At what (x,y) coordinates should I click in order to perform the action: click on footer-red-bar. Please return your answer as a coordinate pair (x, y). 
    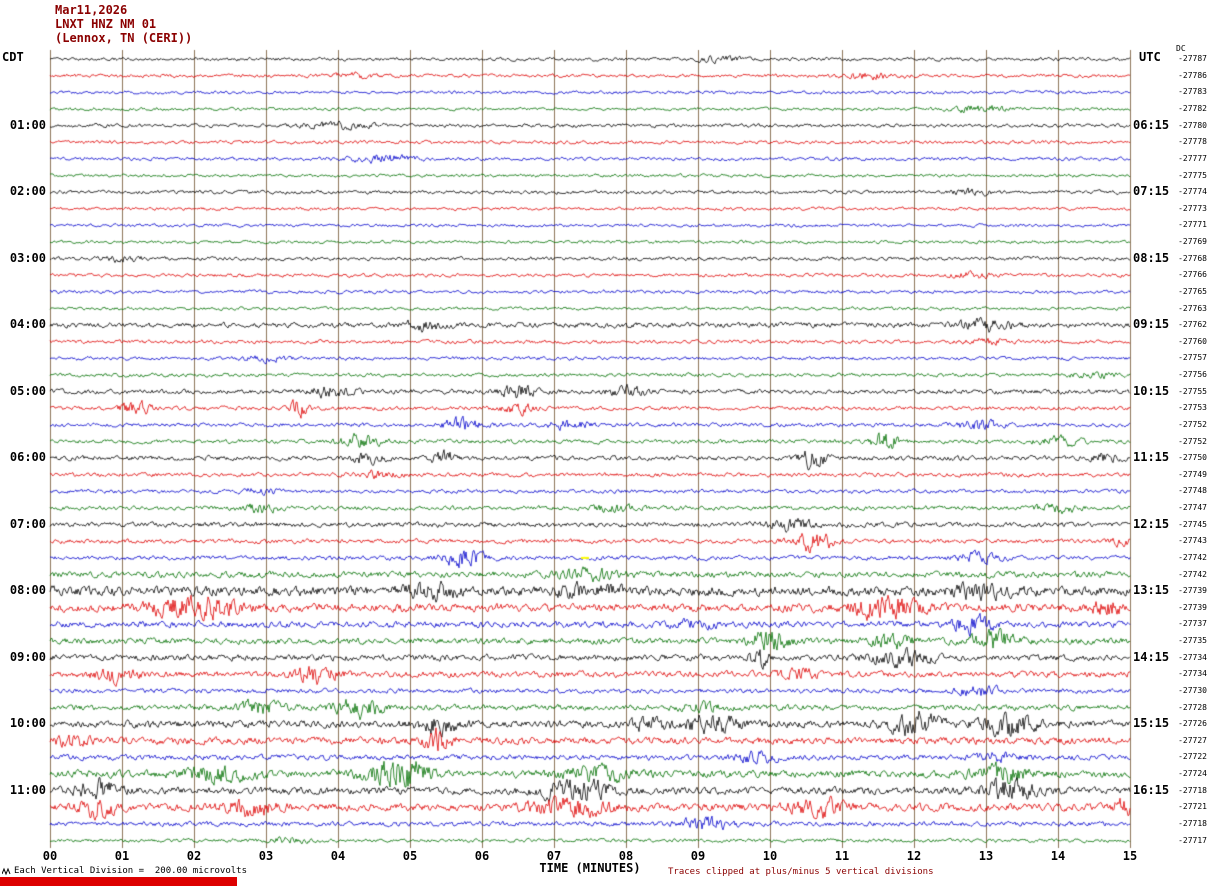
    Looking at the image, I should click on (118, 881).